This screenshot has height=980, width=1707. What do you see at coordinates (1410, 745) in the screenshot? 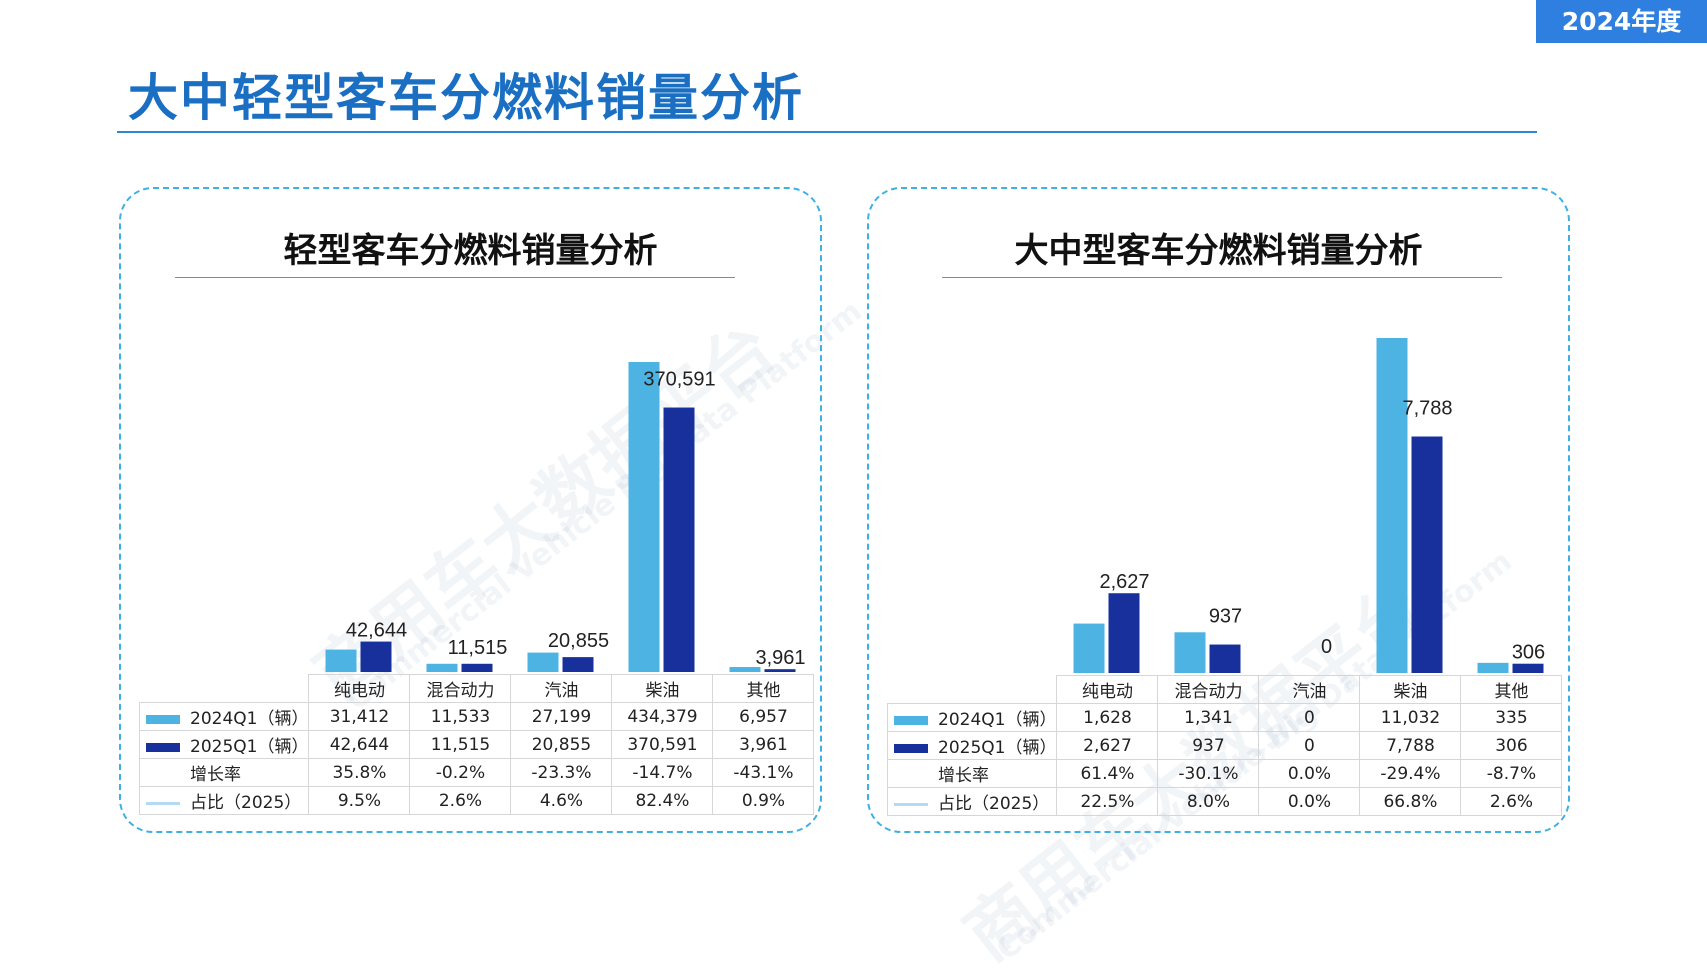
I see `table-cell: 7,788` at bounding box center [1410, 745].